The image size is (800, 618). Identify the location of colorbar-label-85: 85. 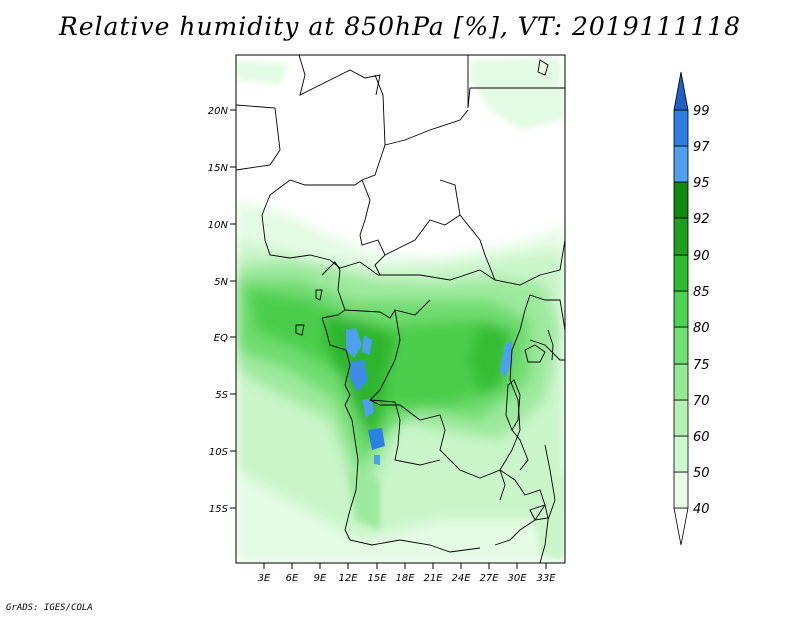
(701, 292).